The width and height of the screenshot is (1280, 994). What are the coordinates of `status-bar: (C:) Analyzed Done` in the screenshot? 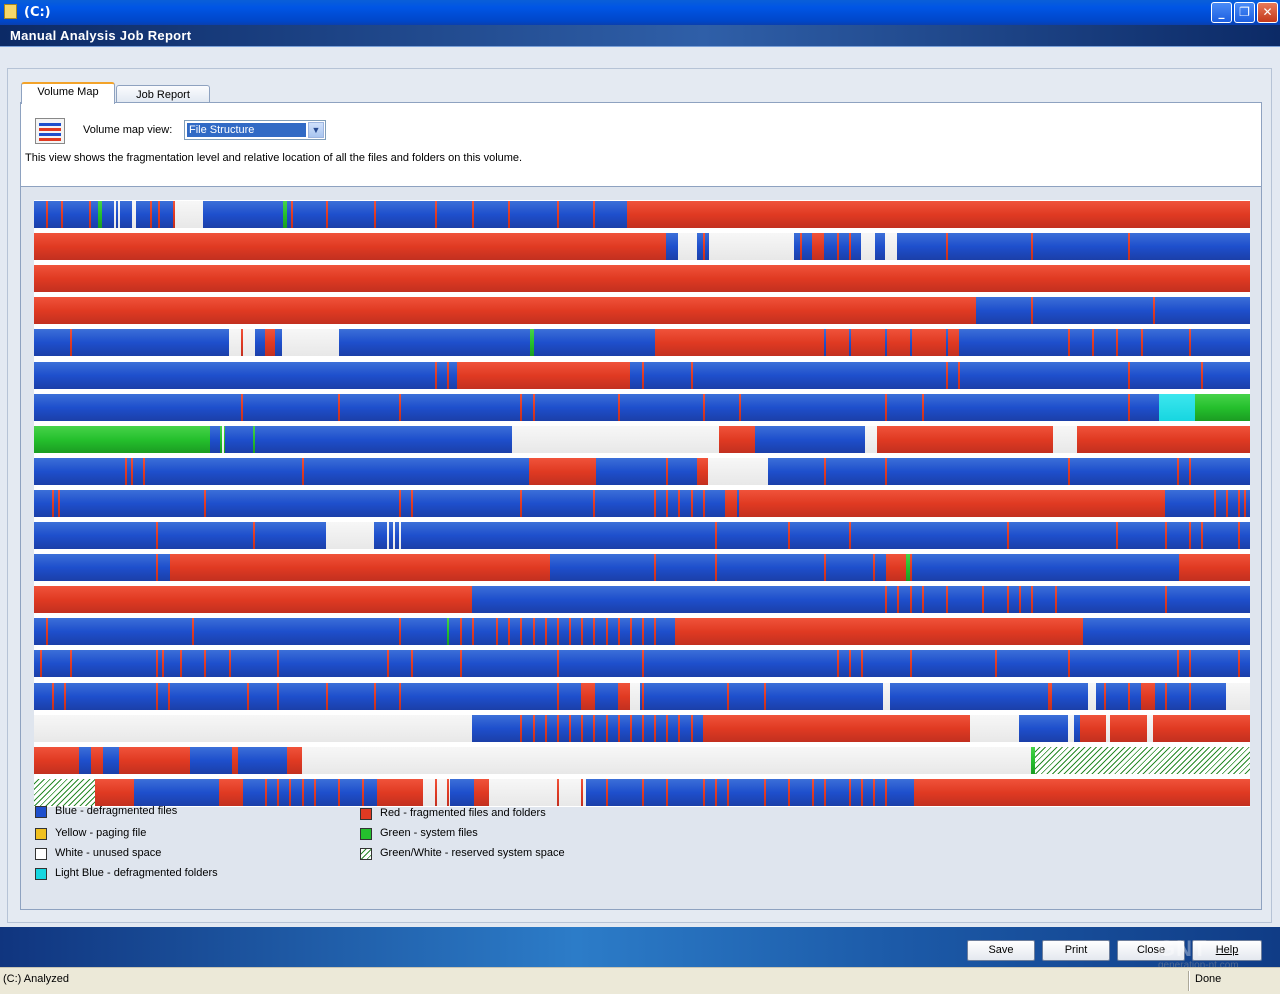 It's located at (640, 980).